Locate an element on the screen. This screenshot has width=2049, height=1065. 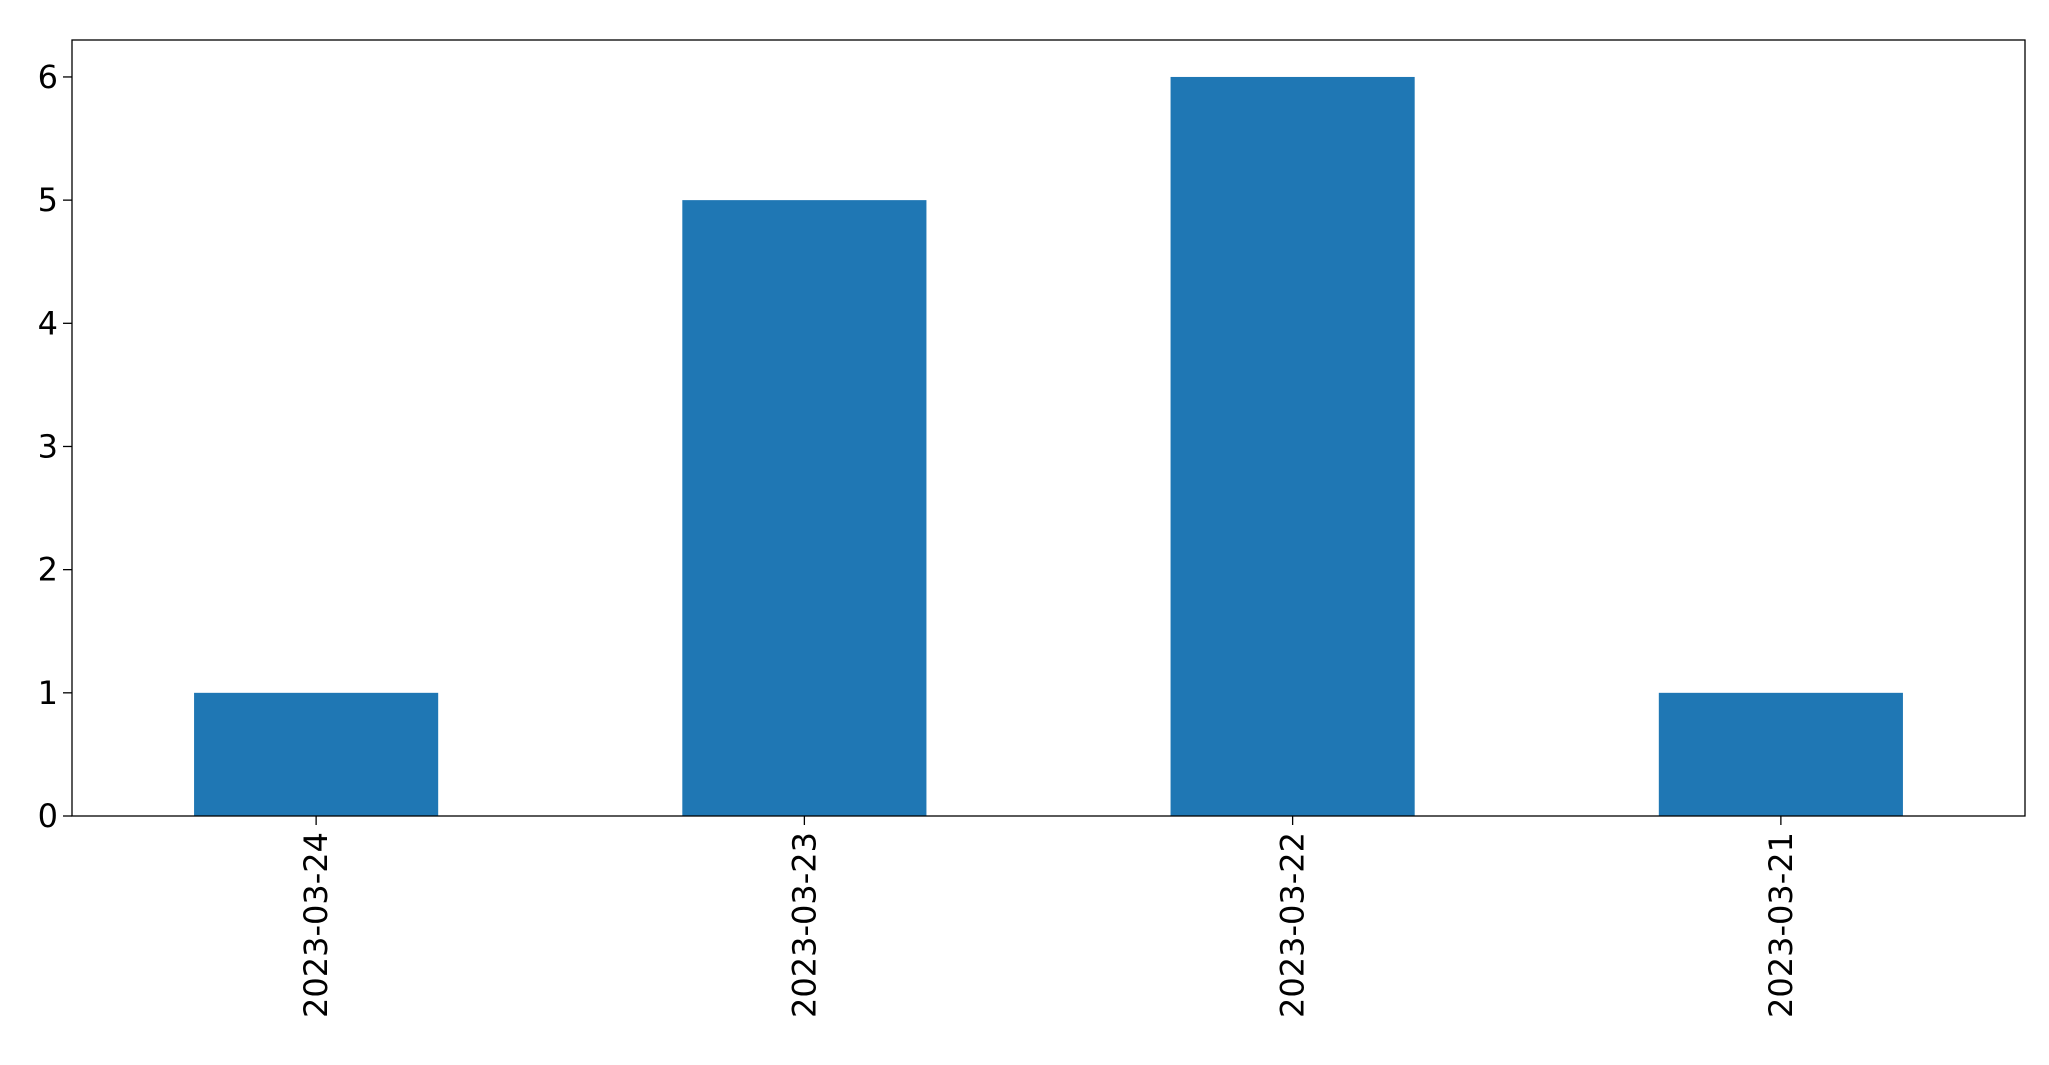
y-axis: 0 1 2 3 4 5 6 is located at coordinates (55, 446).